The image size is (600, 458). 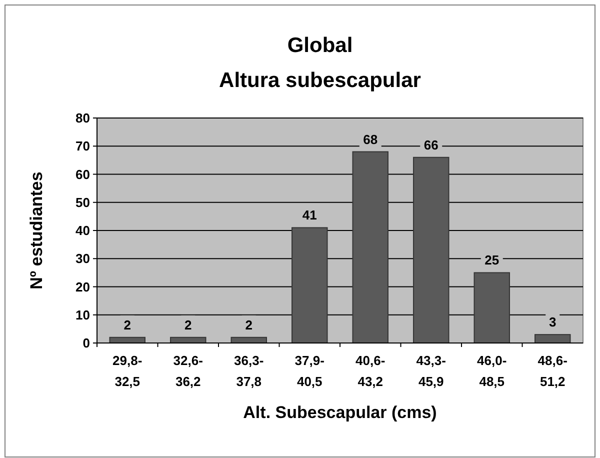 What do you see at coordinates (370, 139) in the screenshot?
I see `data-label: 68` at bounding box center [370, 139].